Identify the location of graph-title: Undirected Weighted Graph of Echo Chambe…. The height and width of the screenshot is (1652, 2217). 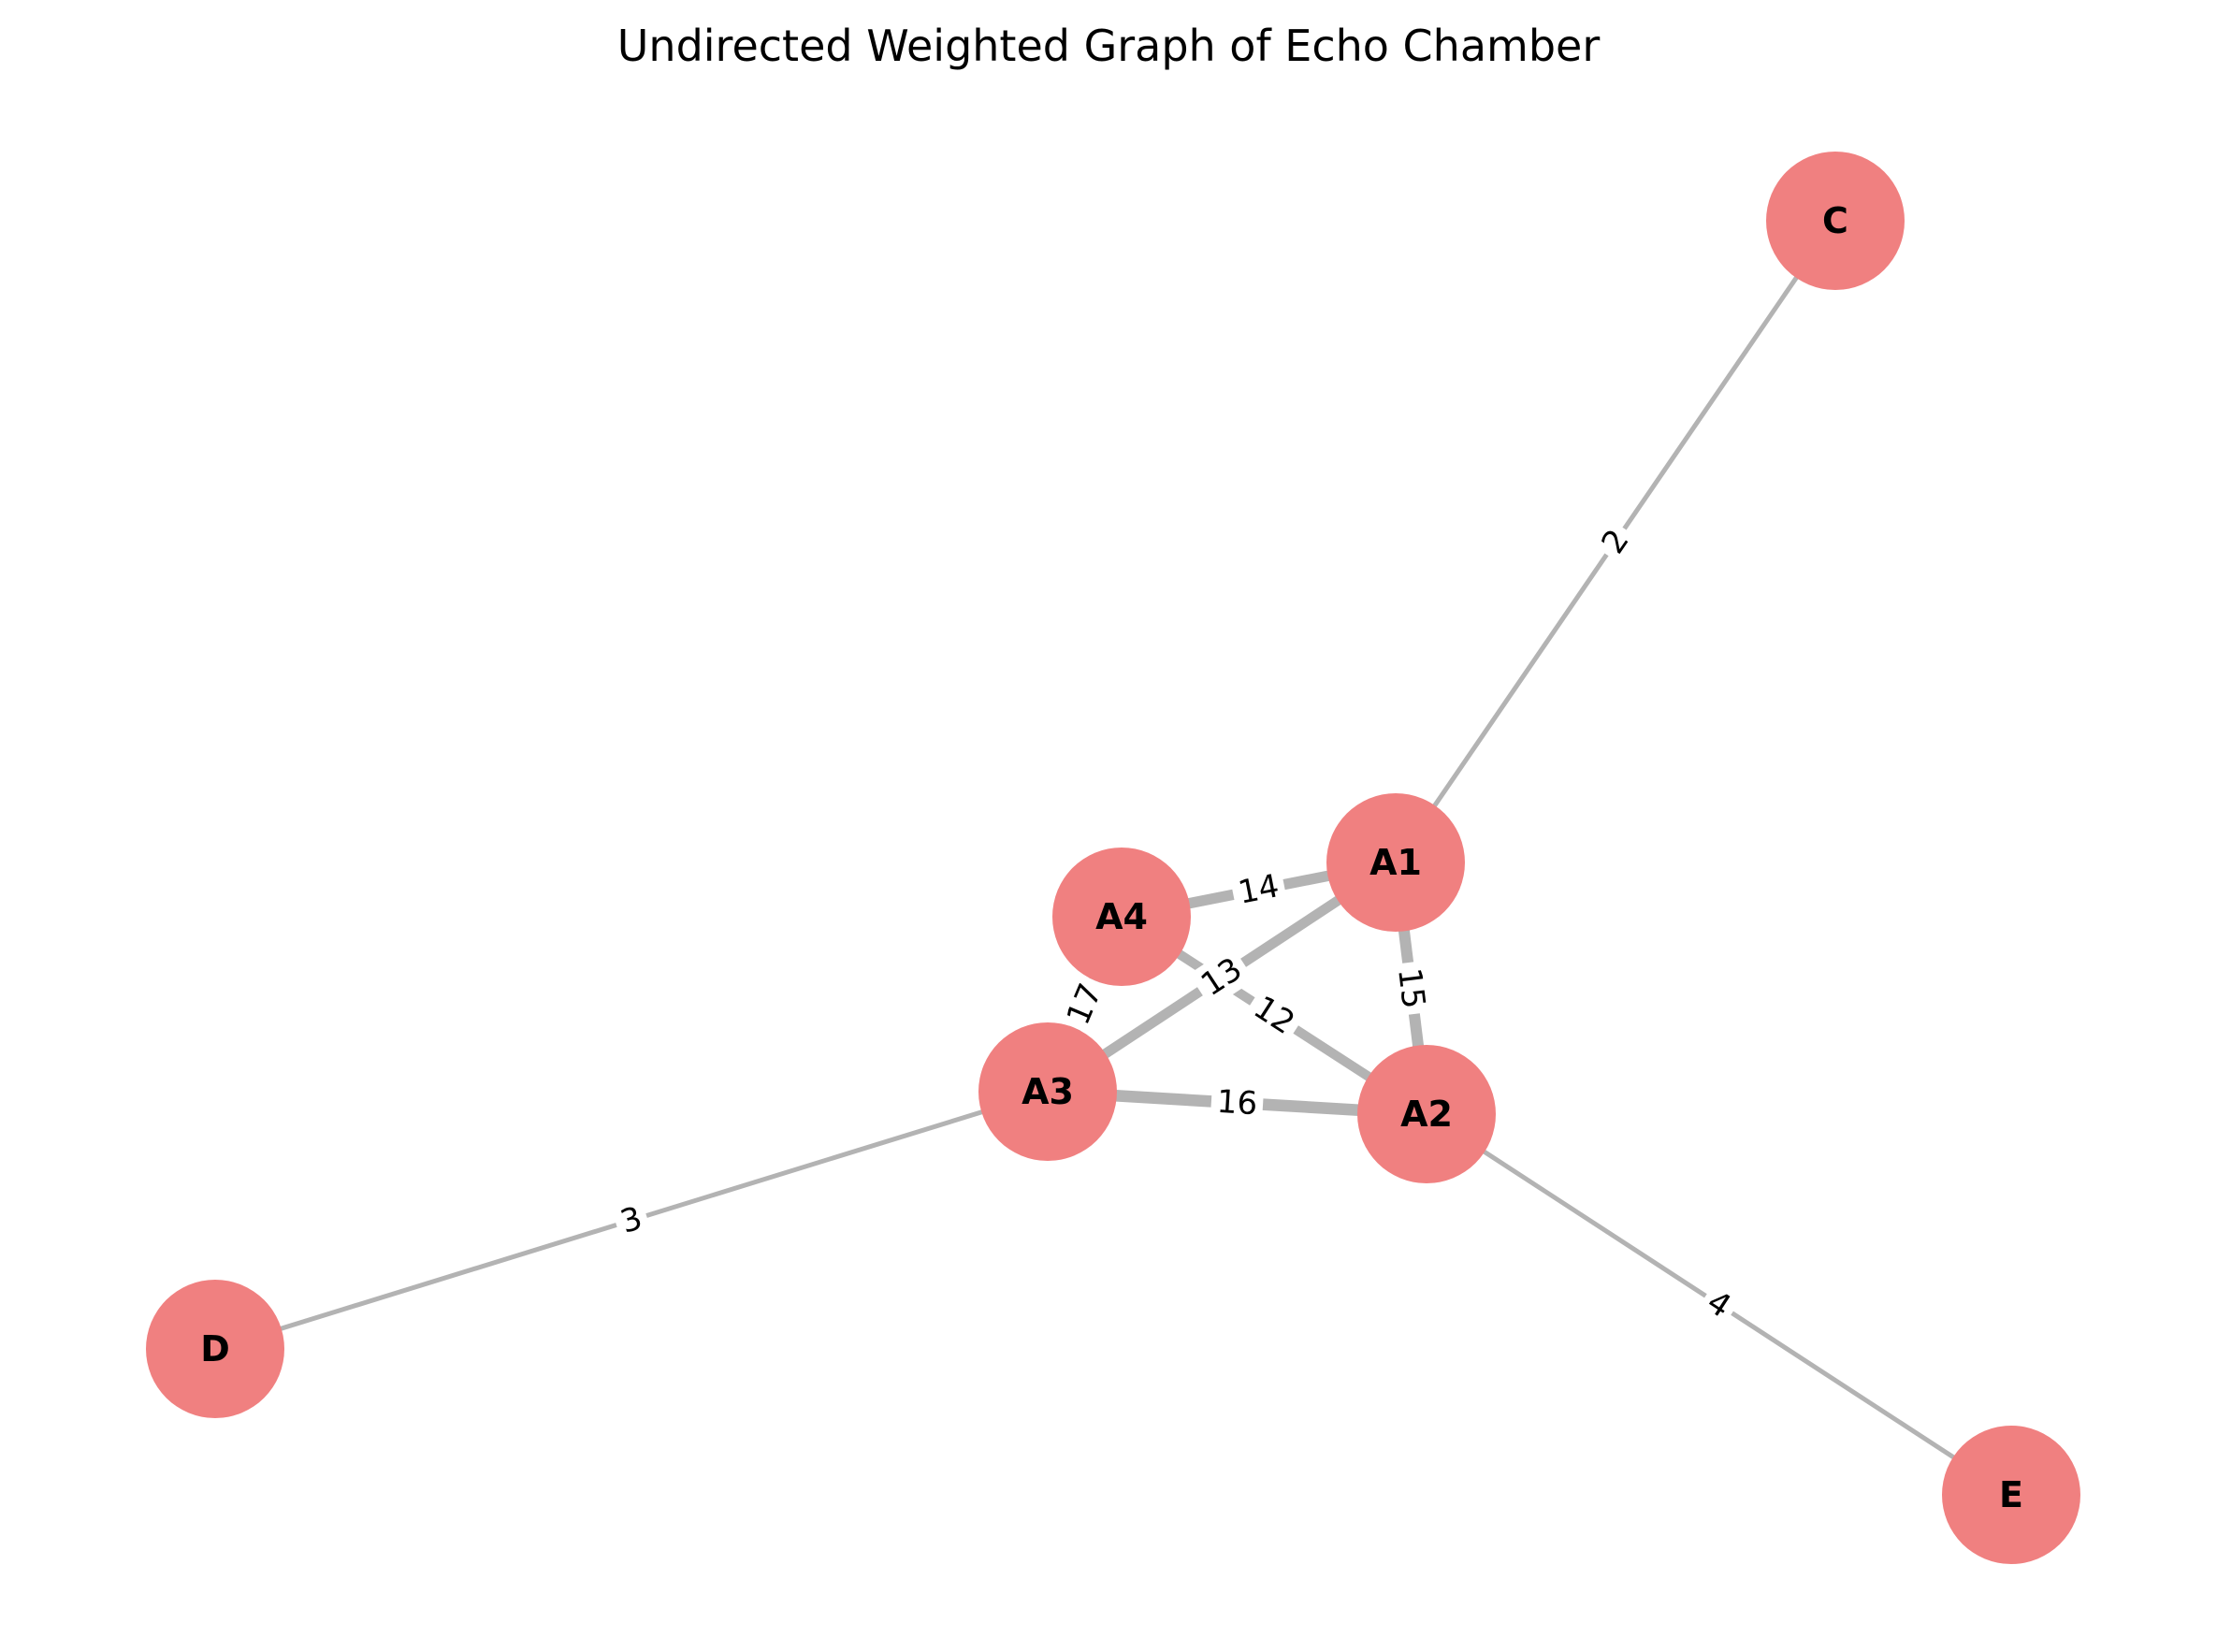
(1108, 46).